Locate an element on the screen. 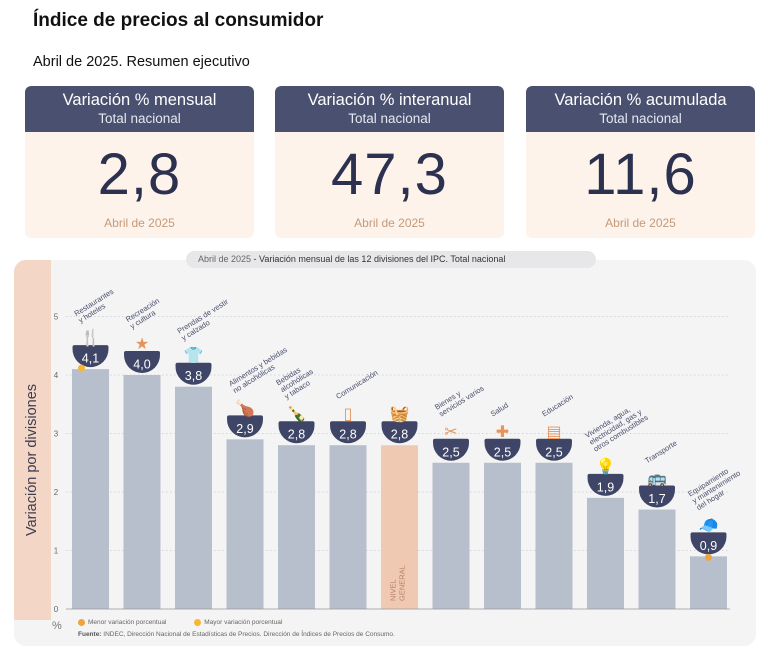 The height and width of the screenshot is (651, 768). value-label: 1,7 is located at coordinates (656, 499).